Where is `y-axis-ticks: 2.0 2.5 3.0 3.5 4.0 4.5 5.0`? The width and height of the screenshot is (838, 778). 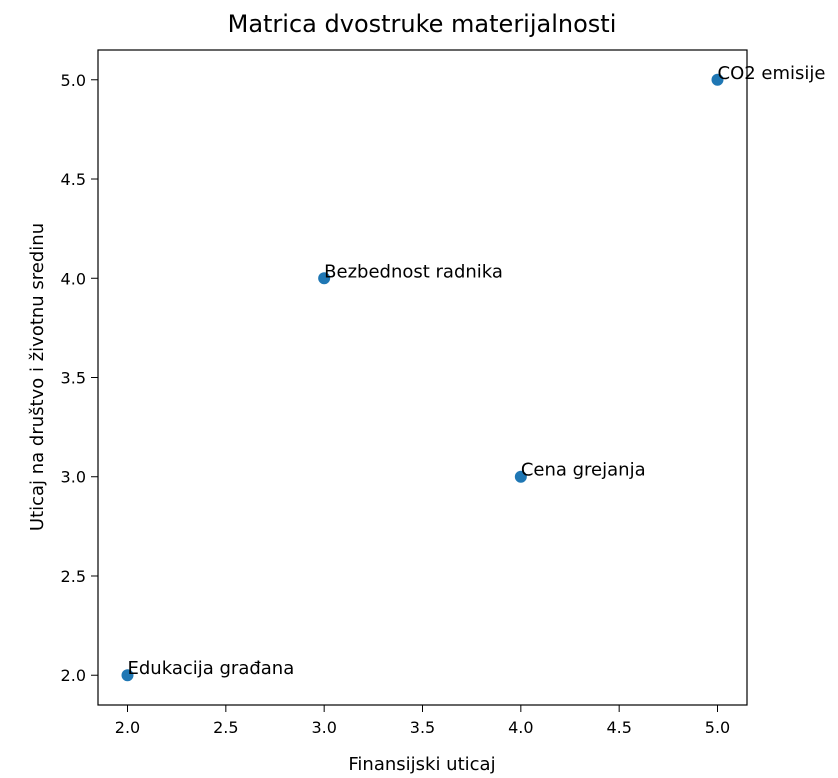 y-axis-ticks: 2.0 2.5 3.0 3.5 4.0 4.5 5.0 is located at coordinates (79, 378).